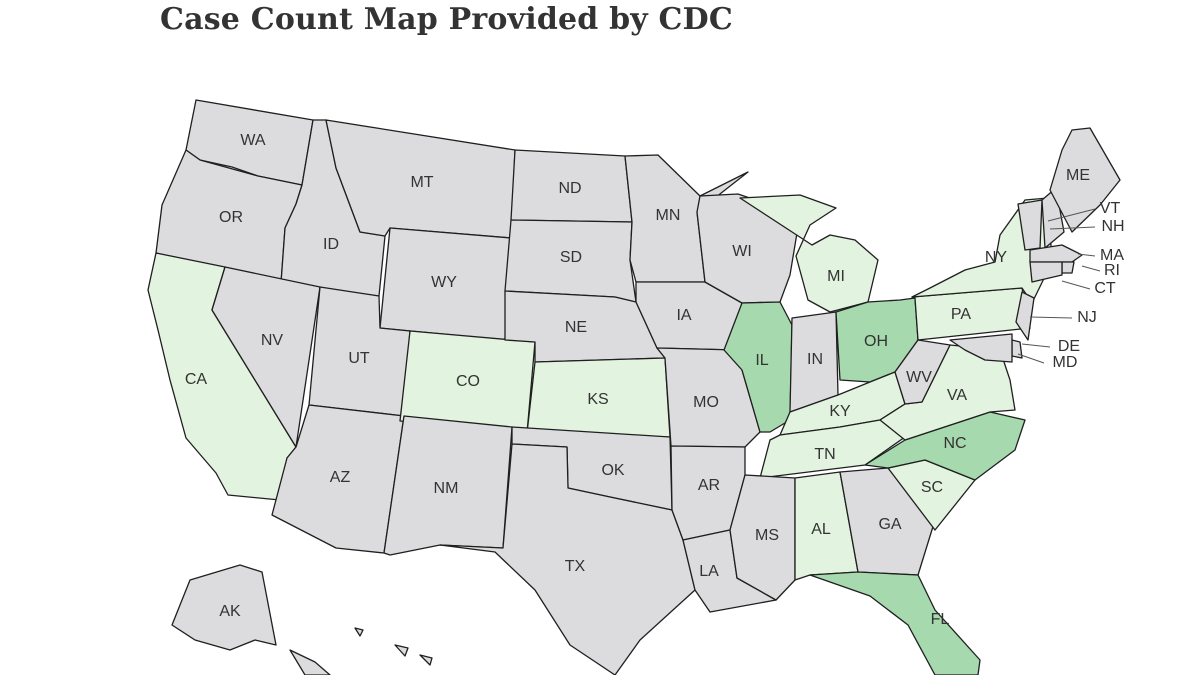  Describe the element at coordinates (996, 257) in the screenshot. I see `state-label-ny: NY` at that location.